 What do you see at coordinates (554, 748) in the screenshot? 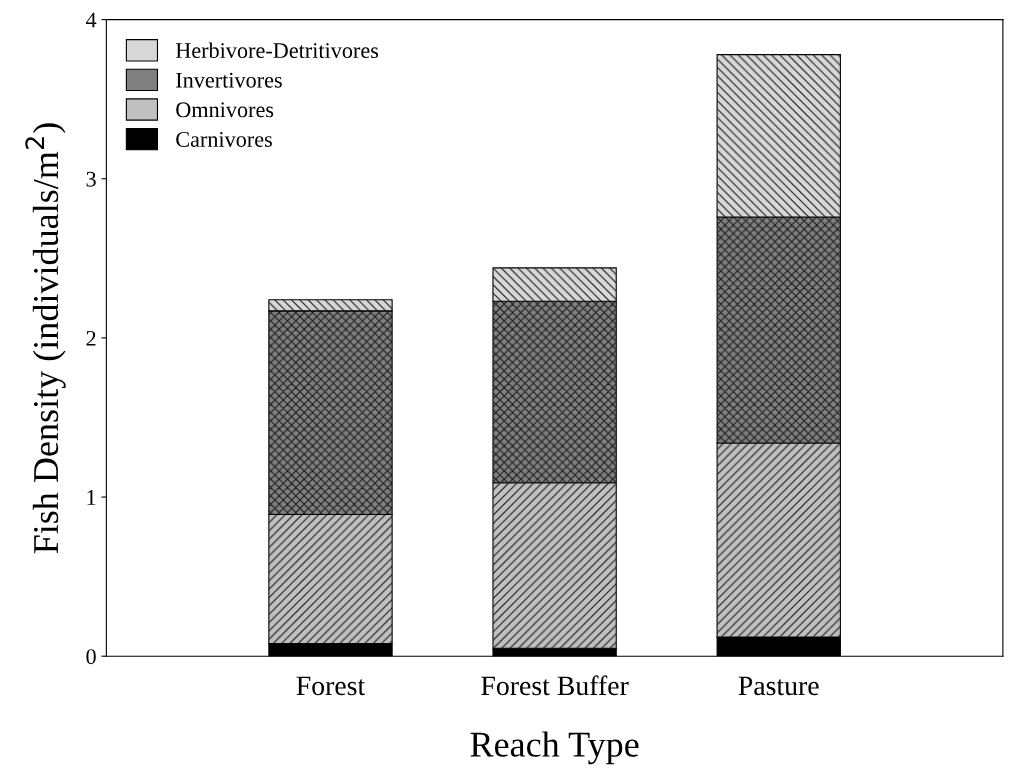
I see `x-axis-title: Reach Type` at bounding box center [554, 748].